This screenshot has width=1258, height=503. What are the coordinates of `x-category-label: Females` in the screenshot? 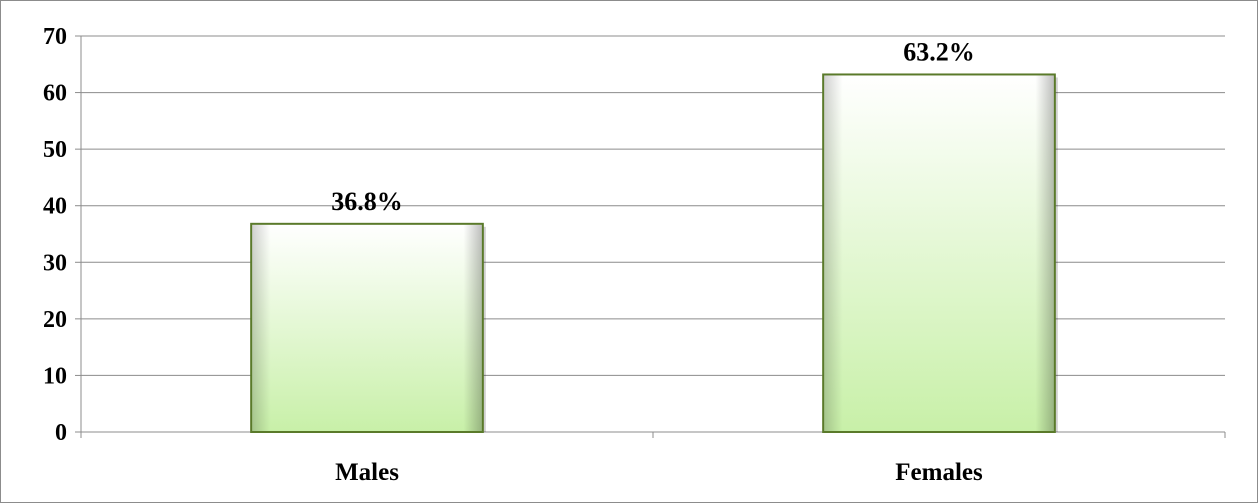 It's located at (939, 472).